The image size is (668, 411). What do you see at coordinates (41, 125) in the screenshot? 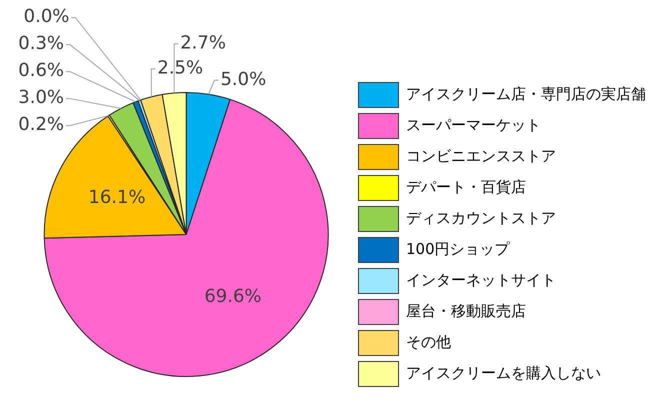
I see `data-label: 0.2%` at bounding box center [41, 125].